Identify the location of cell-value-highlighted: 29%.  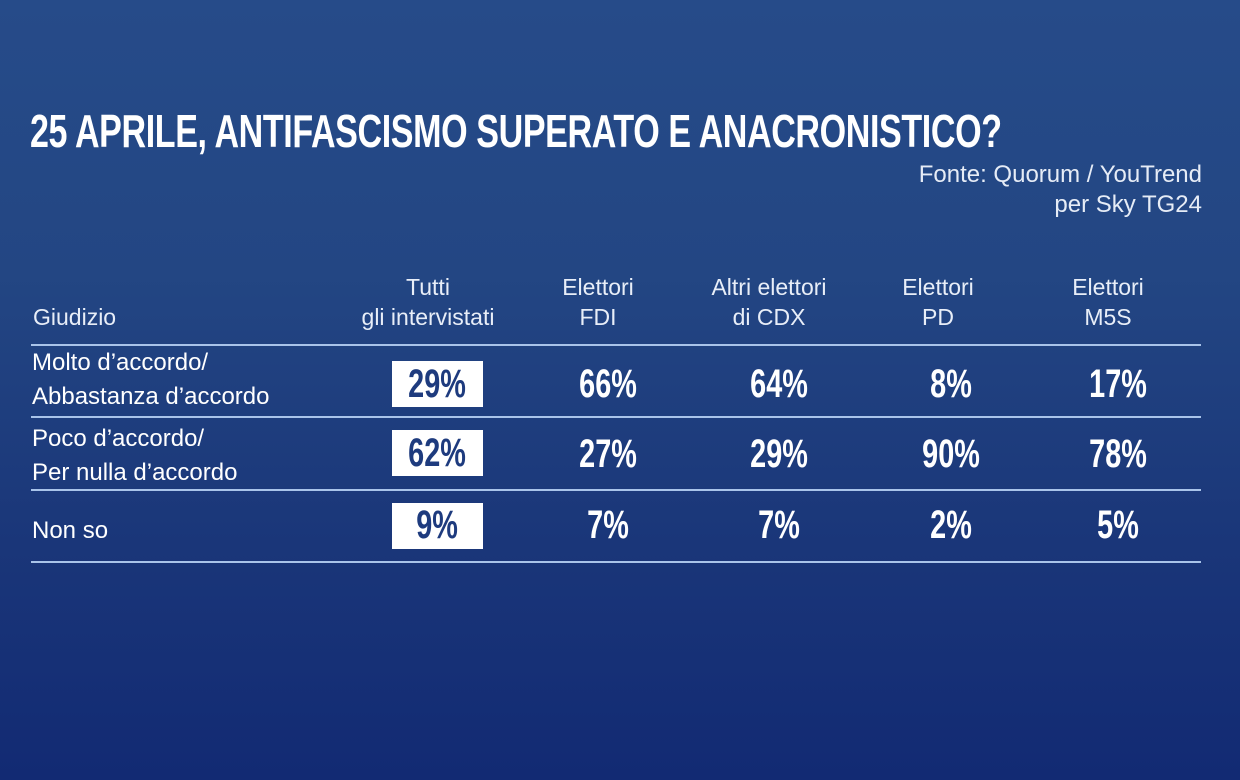
(437, 384).